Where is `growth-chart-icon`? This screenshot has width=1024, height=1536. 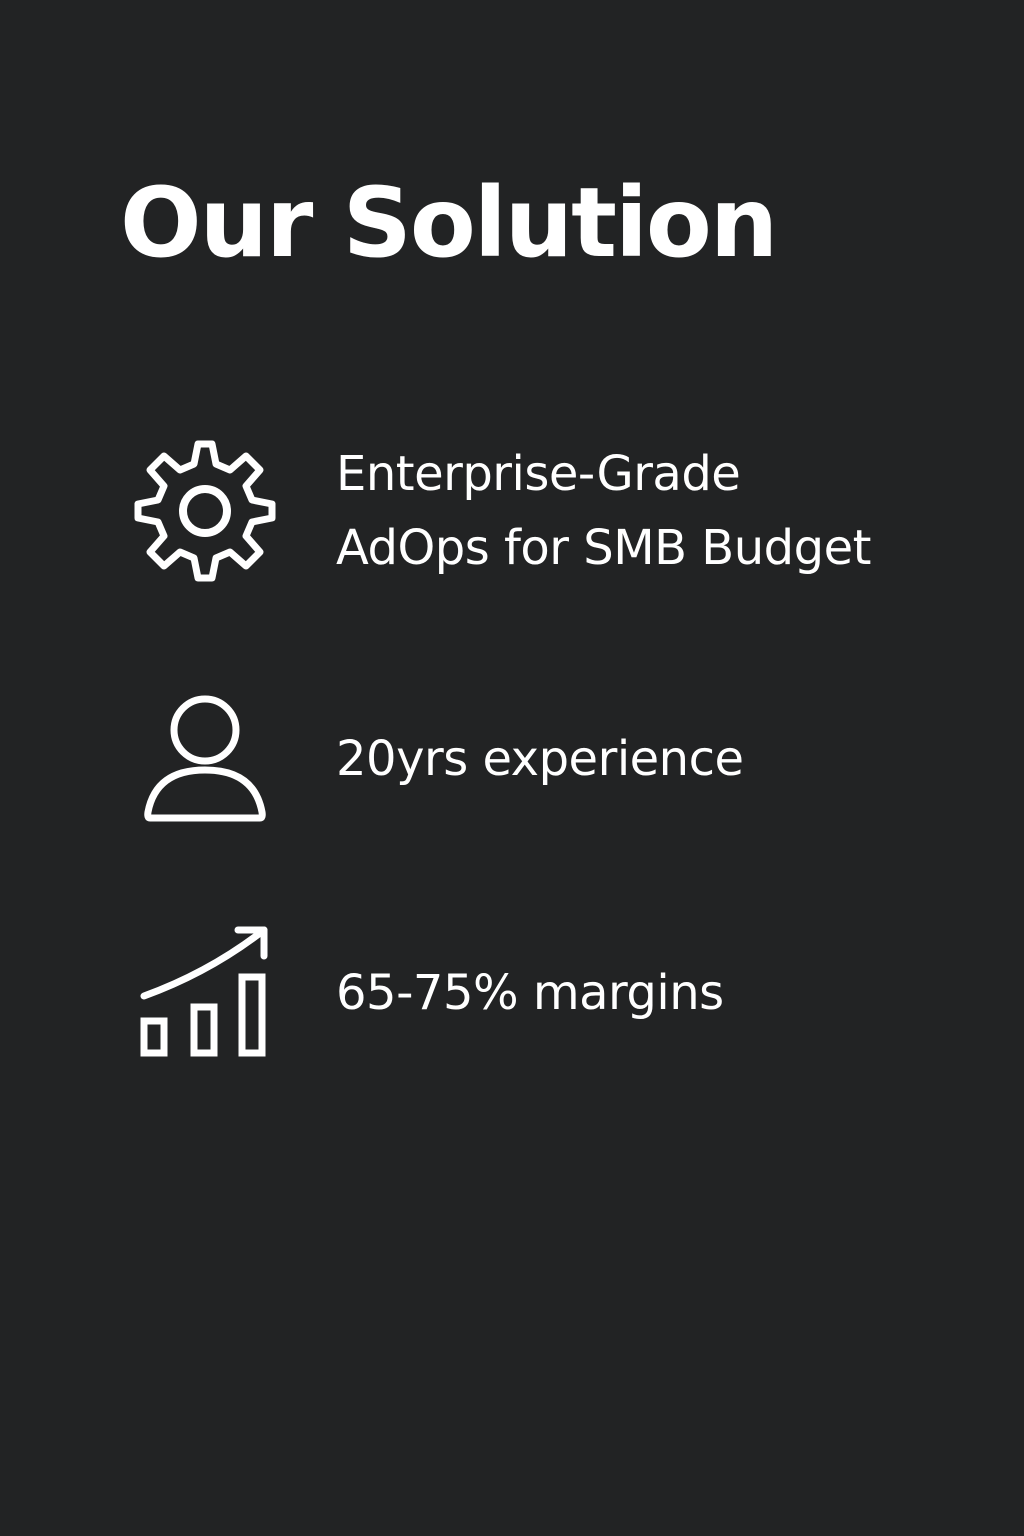 growth-chart-icon is located at coordinates (205, 993).